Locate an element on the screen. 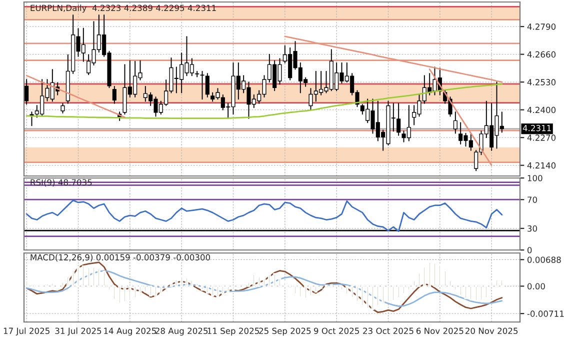  x-tick-label: 9 Oct 2025 is located at coordinates (336, 331).